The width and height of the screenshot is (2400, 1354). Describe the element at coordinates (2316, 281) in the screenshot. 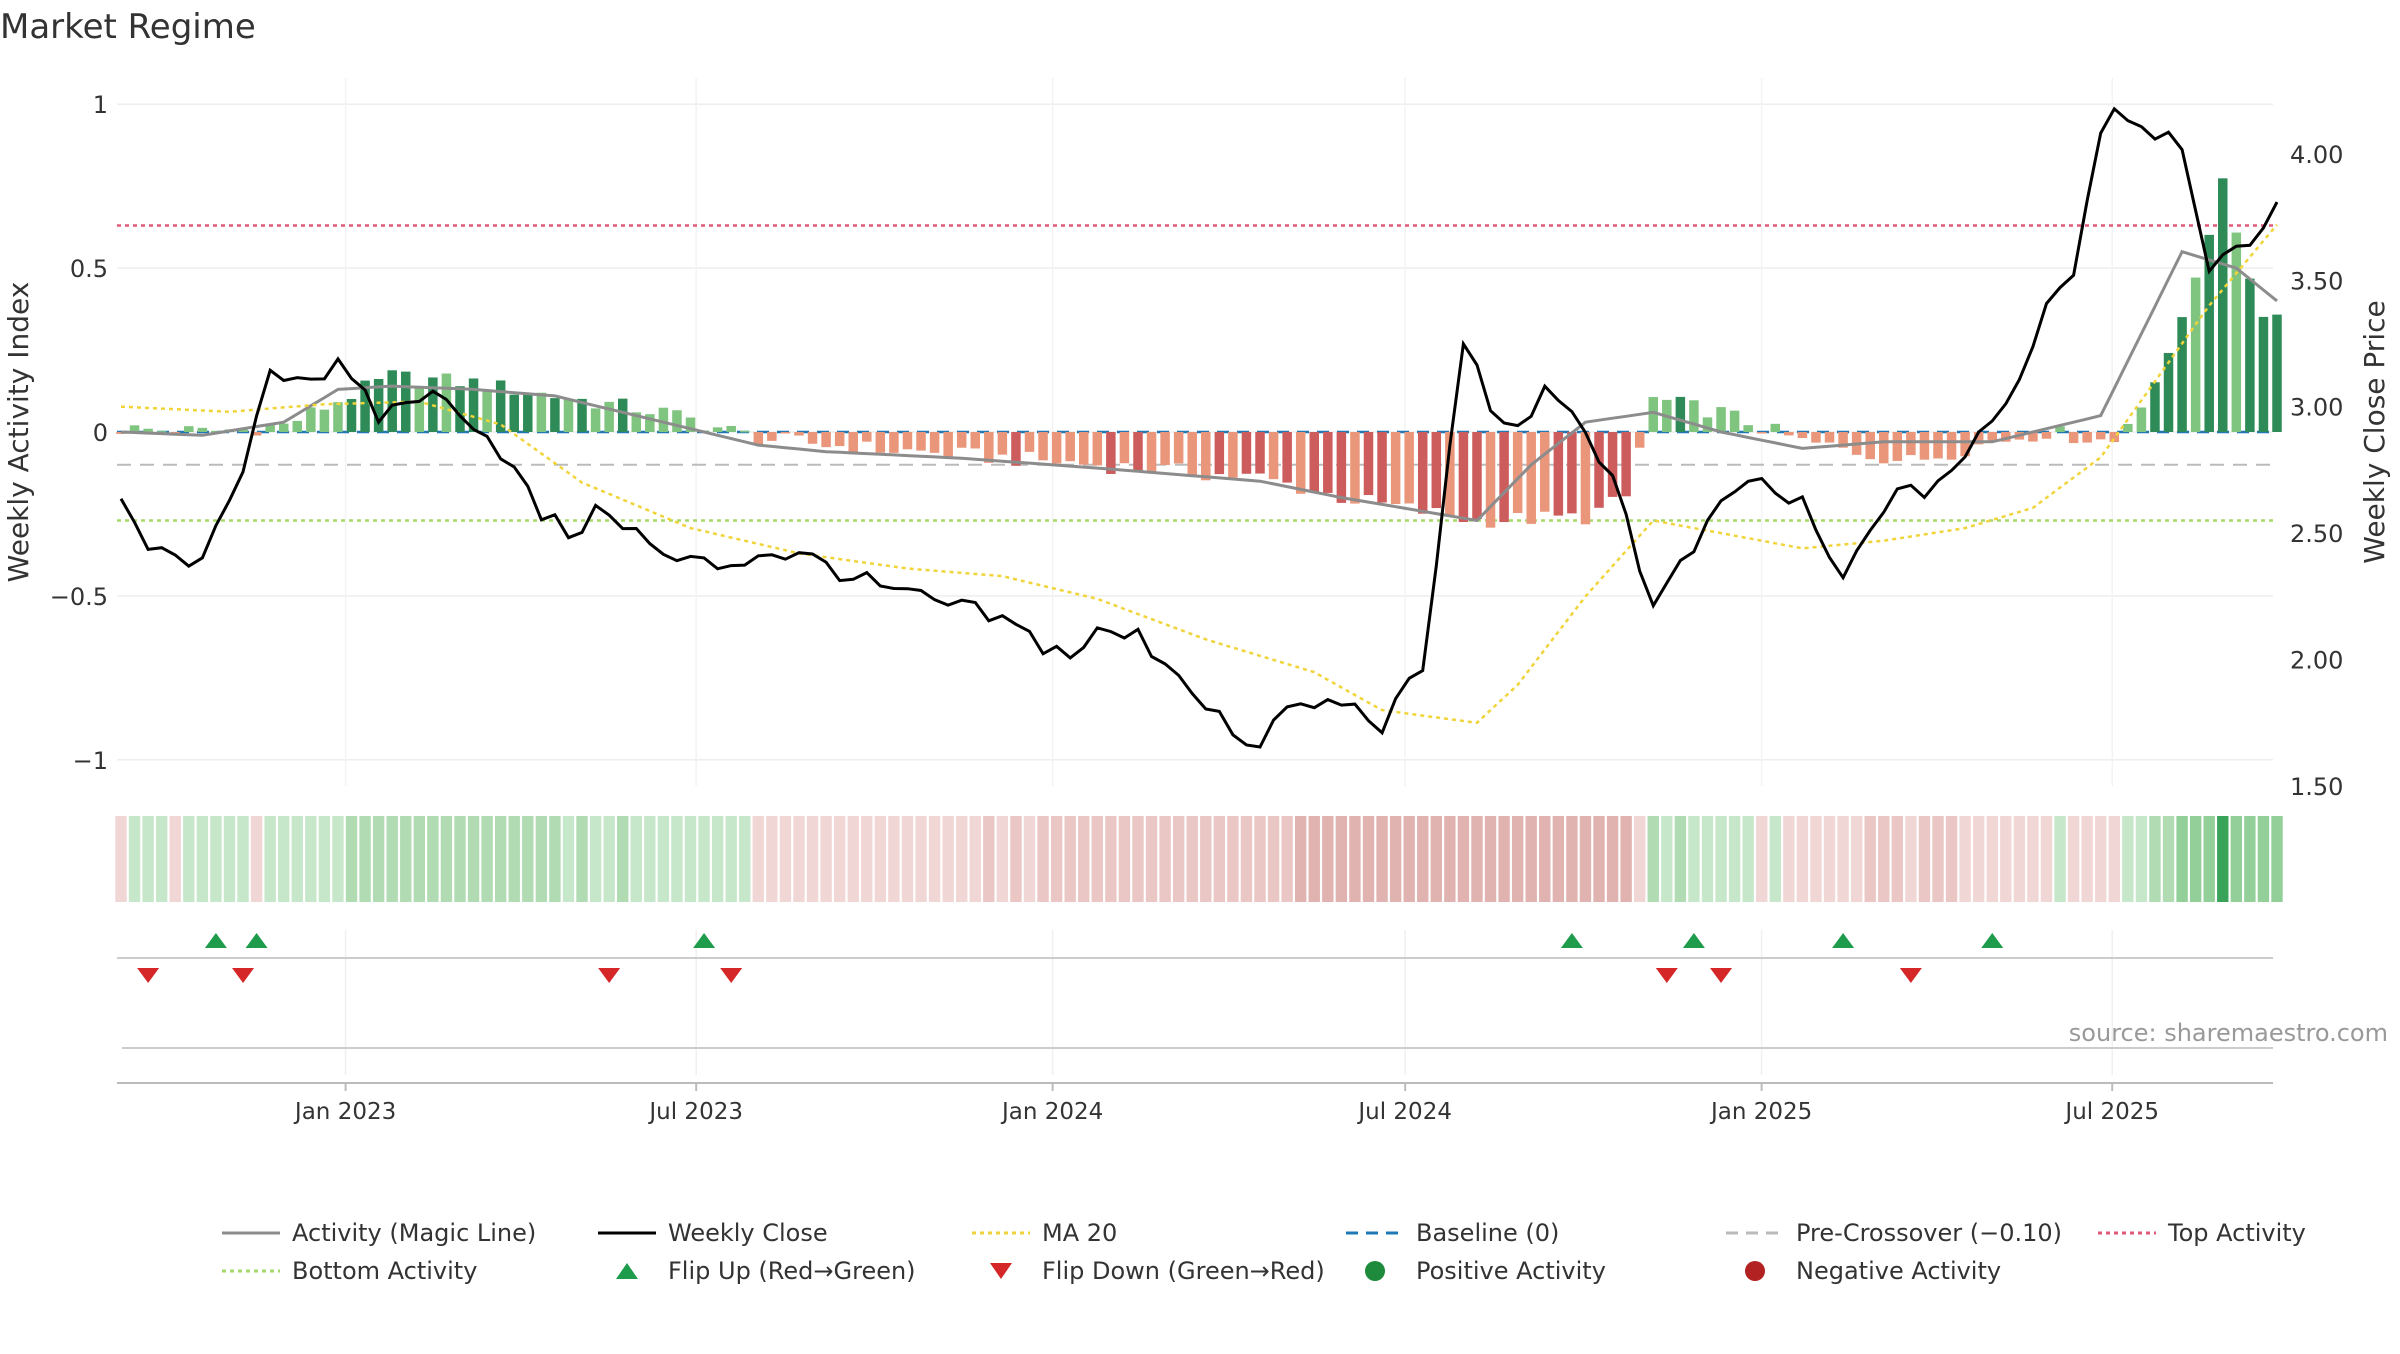

I see `y2-tick-label: 3.50` at that location.